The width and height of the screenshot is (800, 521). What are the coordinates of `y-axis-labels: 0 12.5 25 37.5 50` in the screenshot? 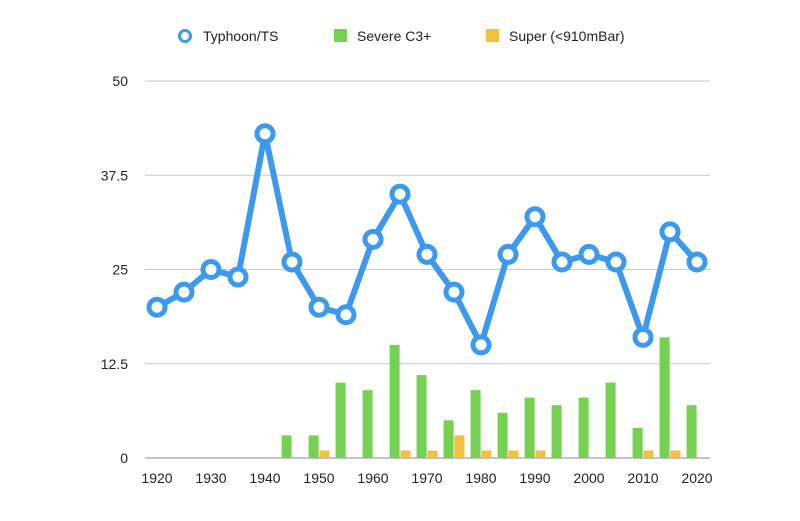 It's located at (114, 269).